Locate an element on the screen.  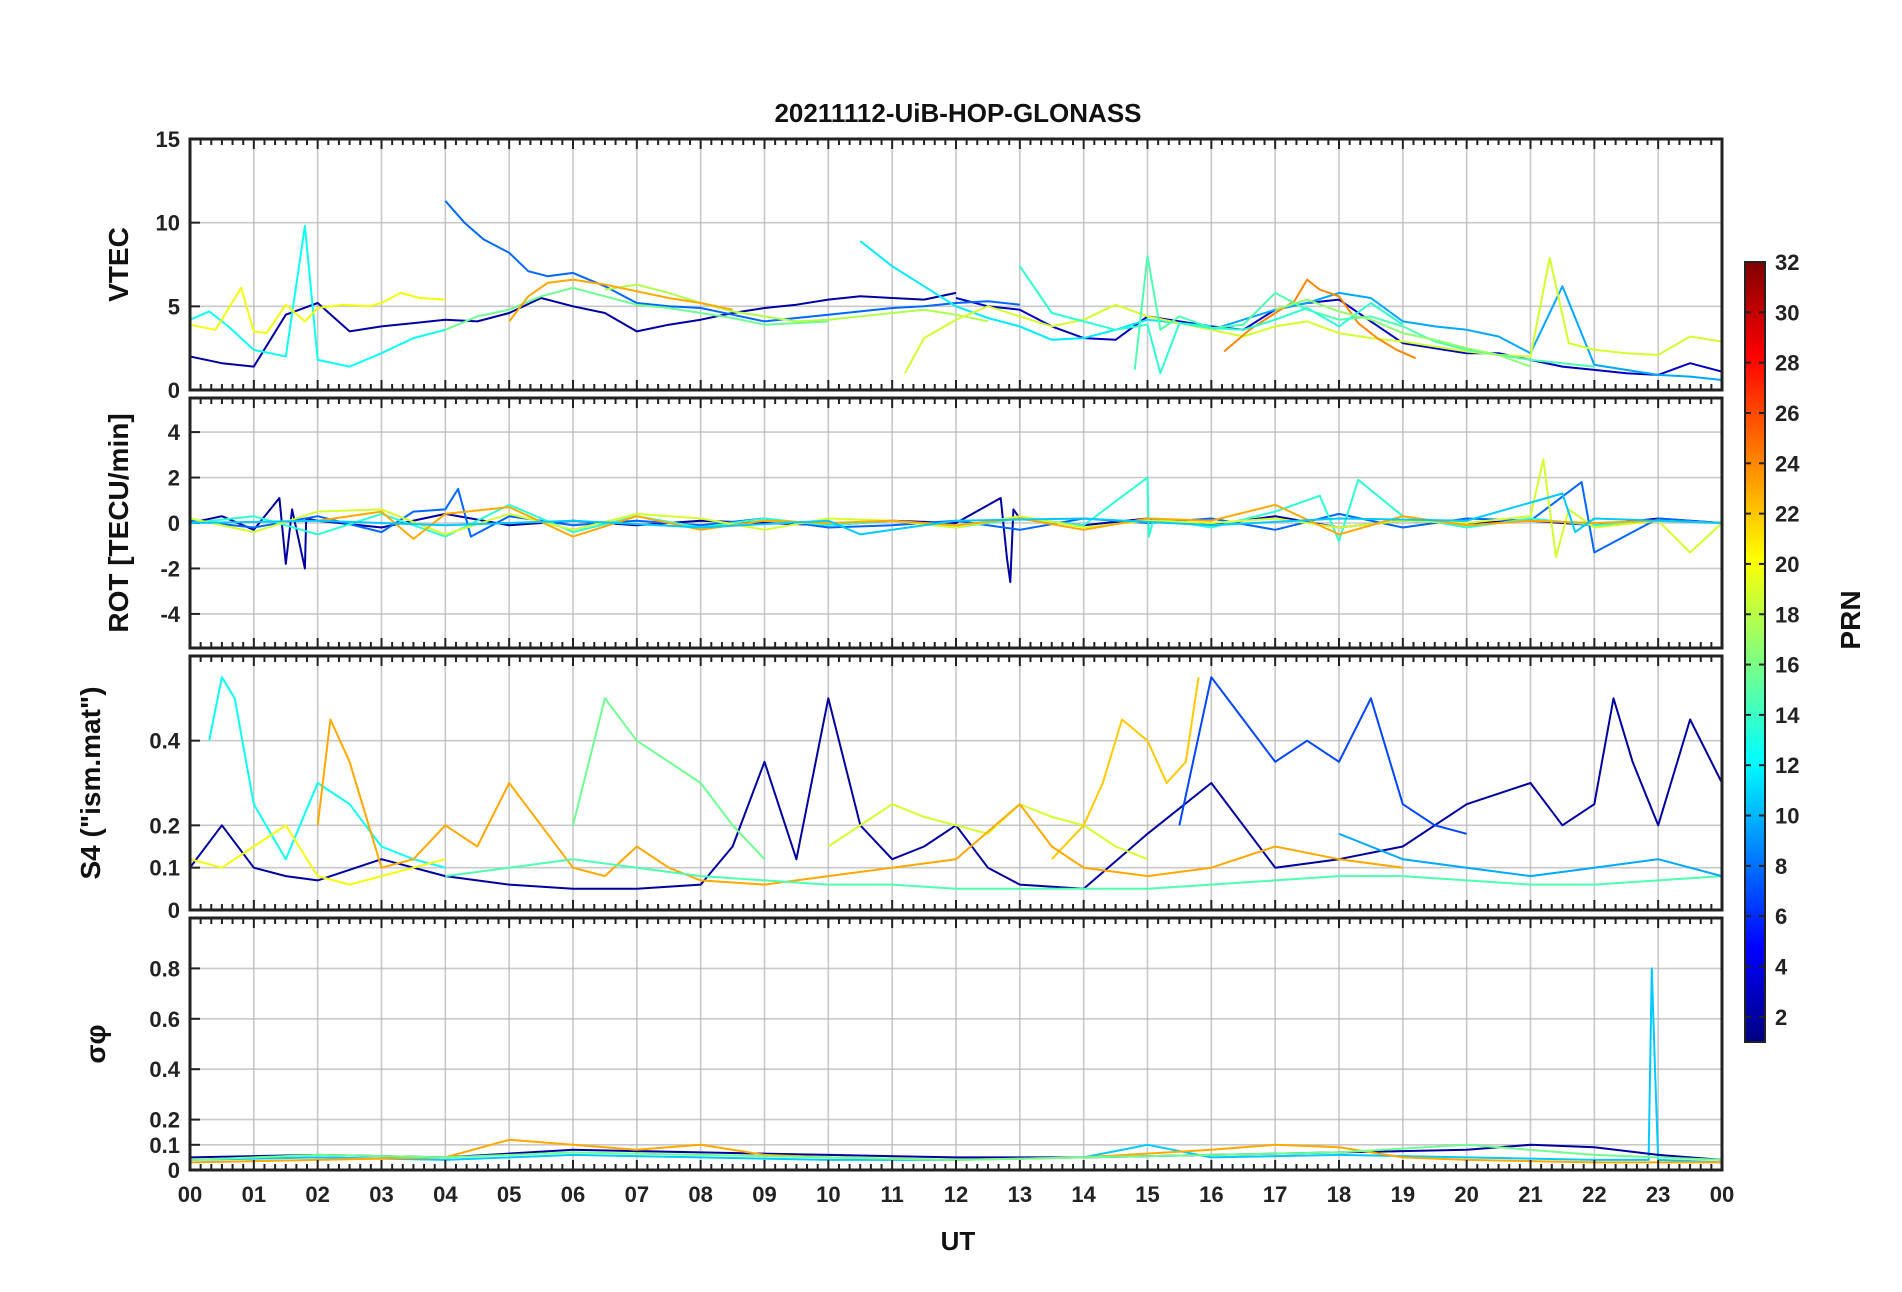
colorbar-tick-label: 32 is located at coordinates (1787, 262).